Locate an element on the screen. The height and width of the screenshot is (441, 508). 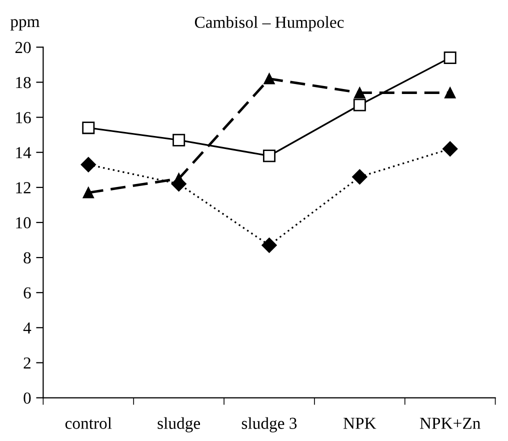
y-tick-label: 0 is located at coordinates (27, 398).